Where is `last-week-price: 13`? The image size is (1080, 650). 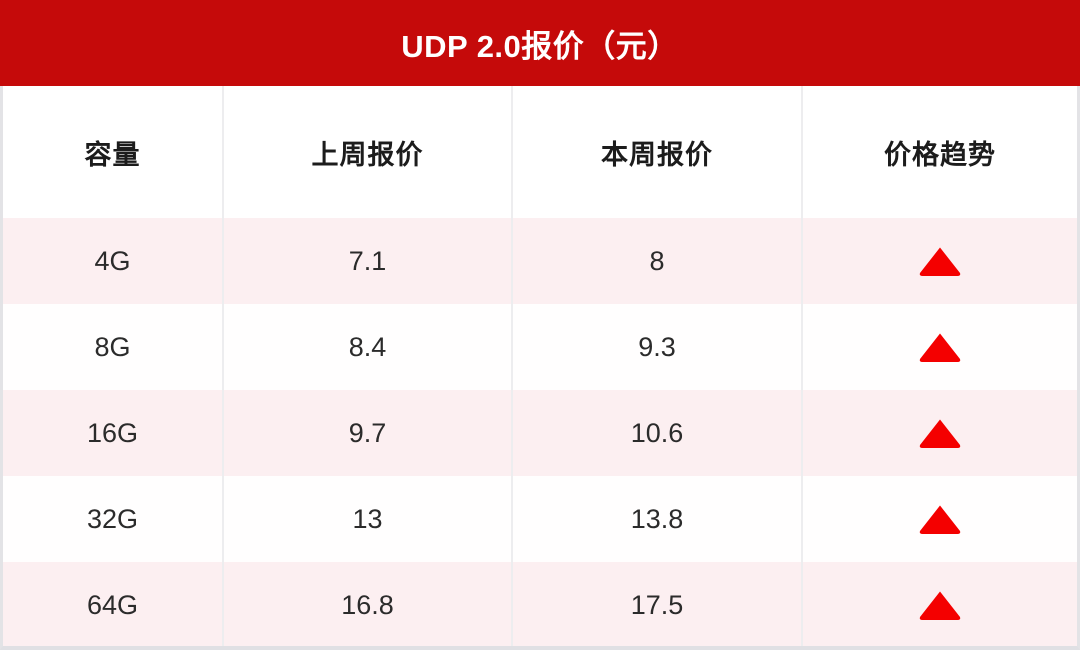 last-week-price: 13 is located at coordinates (367, 518).